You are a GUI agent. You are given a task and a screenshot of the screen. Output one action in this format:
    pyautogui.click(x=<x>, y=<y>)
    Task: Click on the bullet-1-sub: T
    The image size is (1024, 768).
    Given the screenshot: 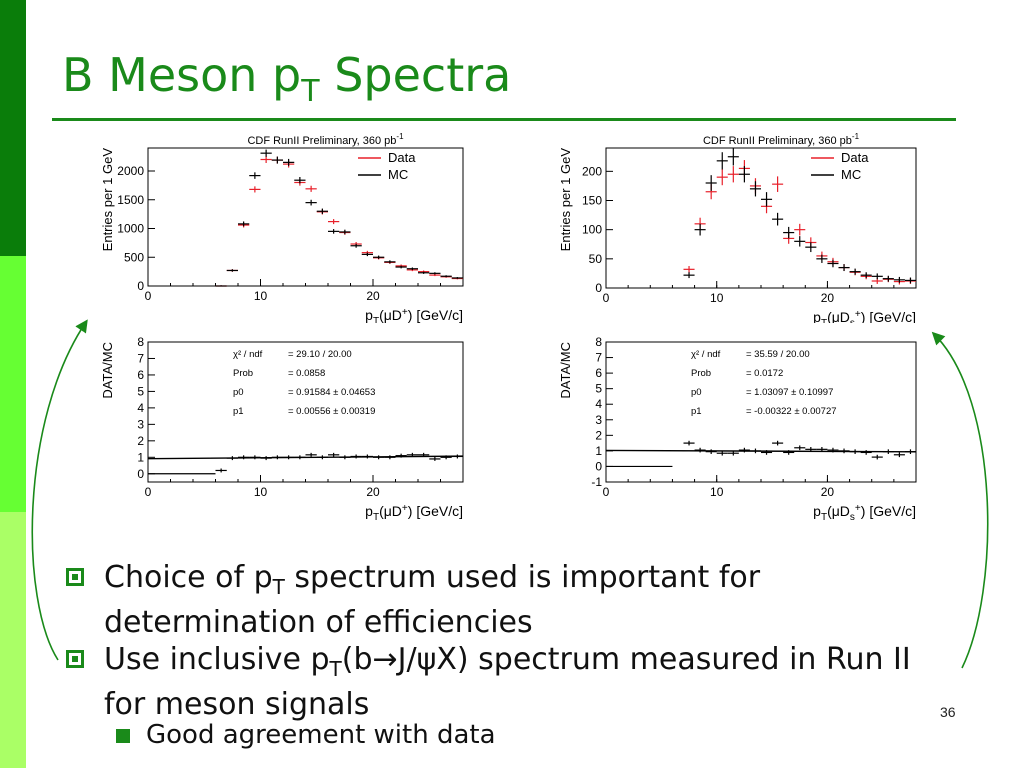 What is the action you would take?
    pyautogui.click(x=278, y=587)
    